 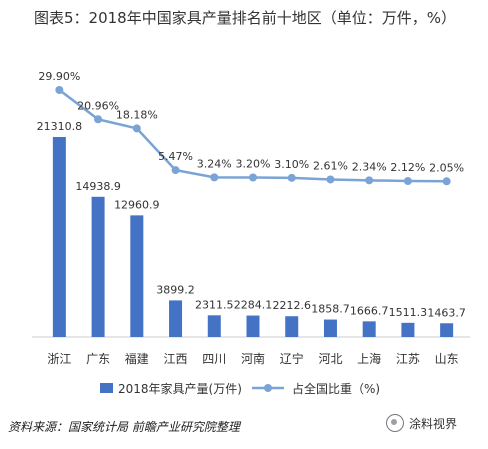 I want to click on line-value-label: 3.20%, so click(x=253, y=164).